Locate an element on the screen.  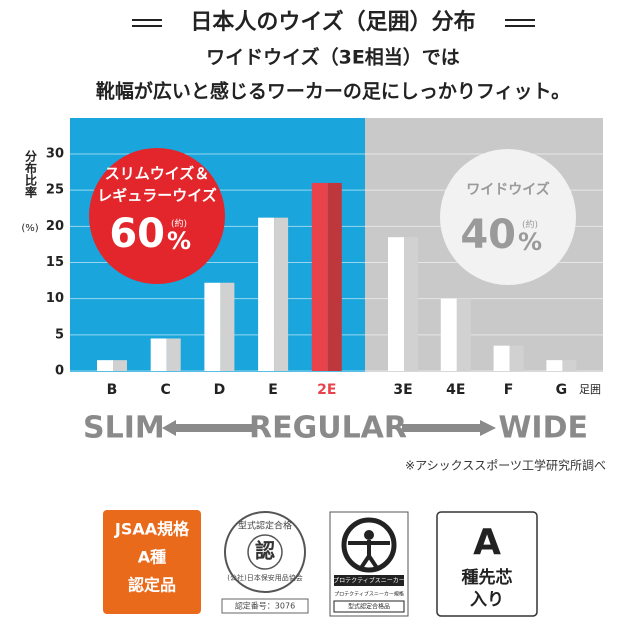
sneaker-text: 型式認定合格品 is located at coordinates (369, 607).